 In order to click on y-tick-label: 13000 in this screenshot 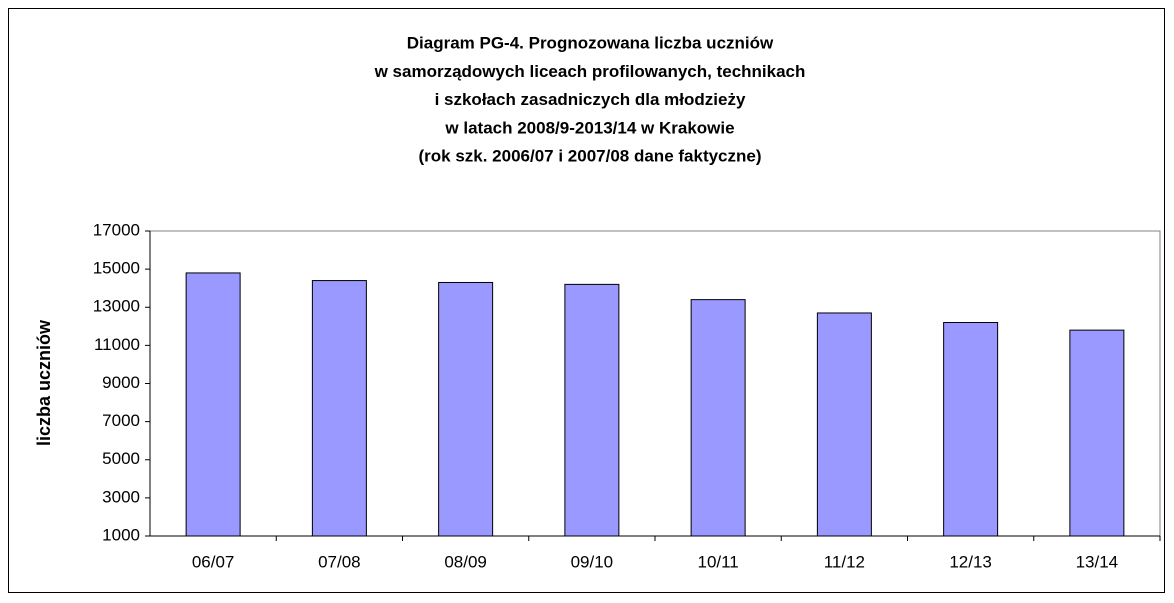, I will do `click(116, 306)`.